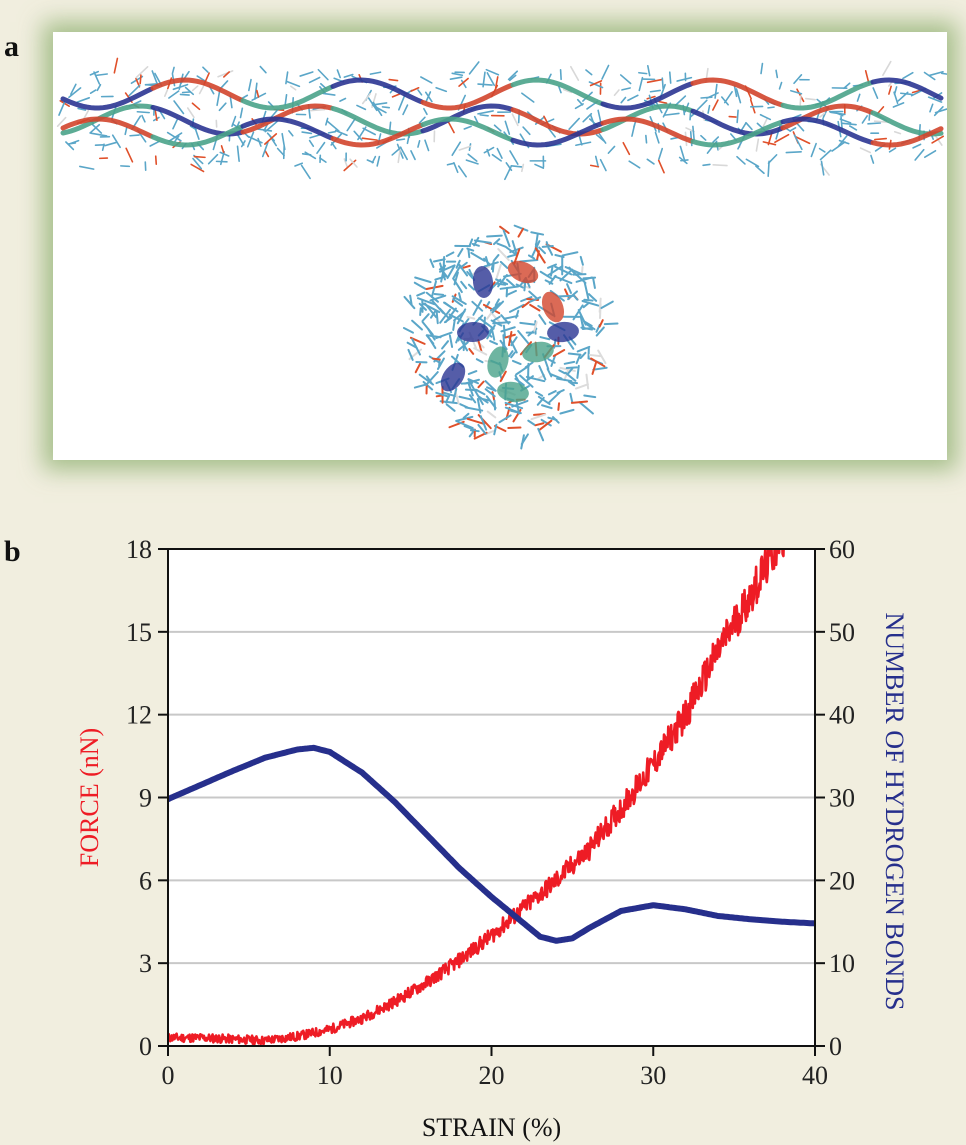  Describe the element at coordinates (168, 1075) in the screenshot. I see `x-tick-label: 0` at that location.